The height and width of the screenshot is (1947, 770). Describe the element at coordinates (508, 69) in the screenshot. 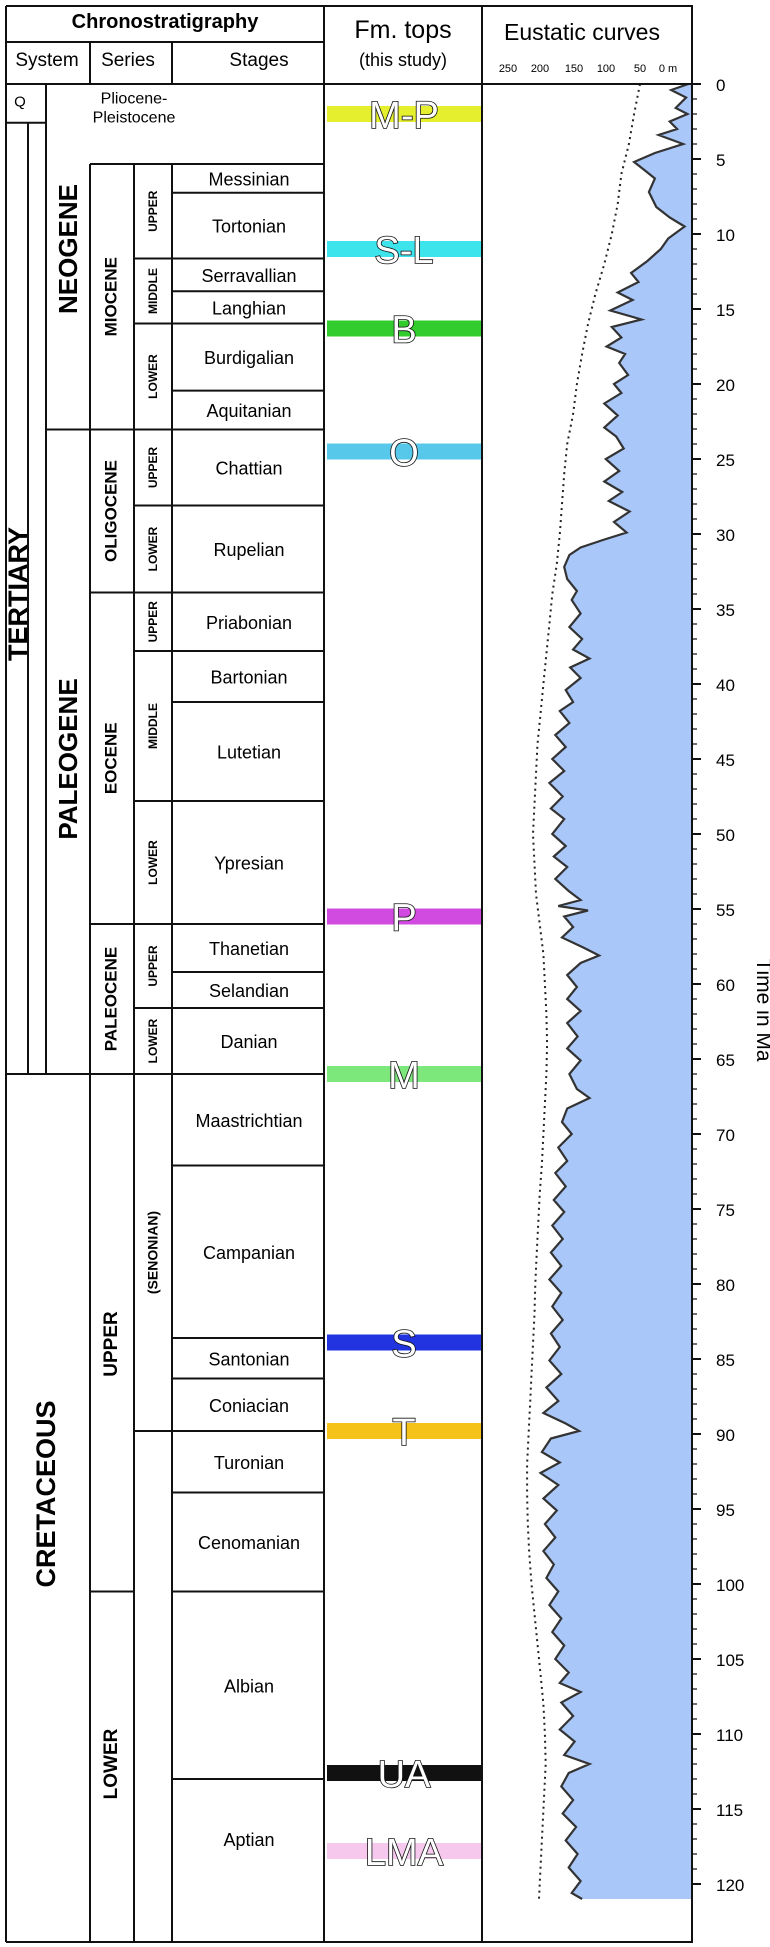

I see `curve-axis-tick-label: 250` at that location.